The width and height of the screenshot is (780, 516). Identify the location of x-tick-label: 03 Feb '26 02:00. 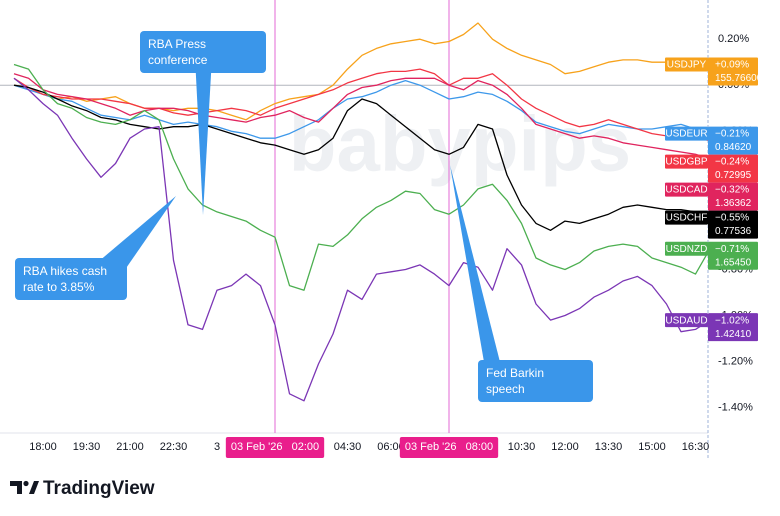
(275, 447).